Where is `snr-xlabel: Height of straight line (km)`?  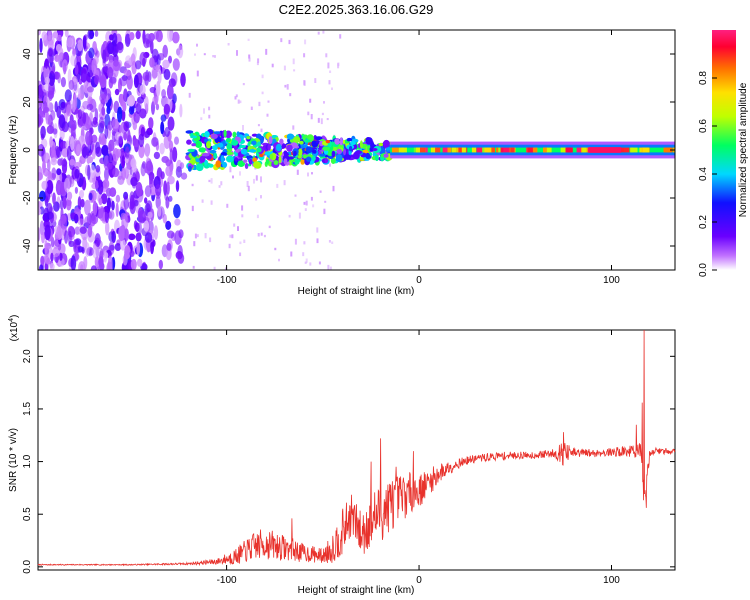 snr-xlabel: Height of straight line (km) is located at coordinates (356, 590).